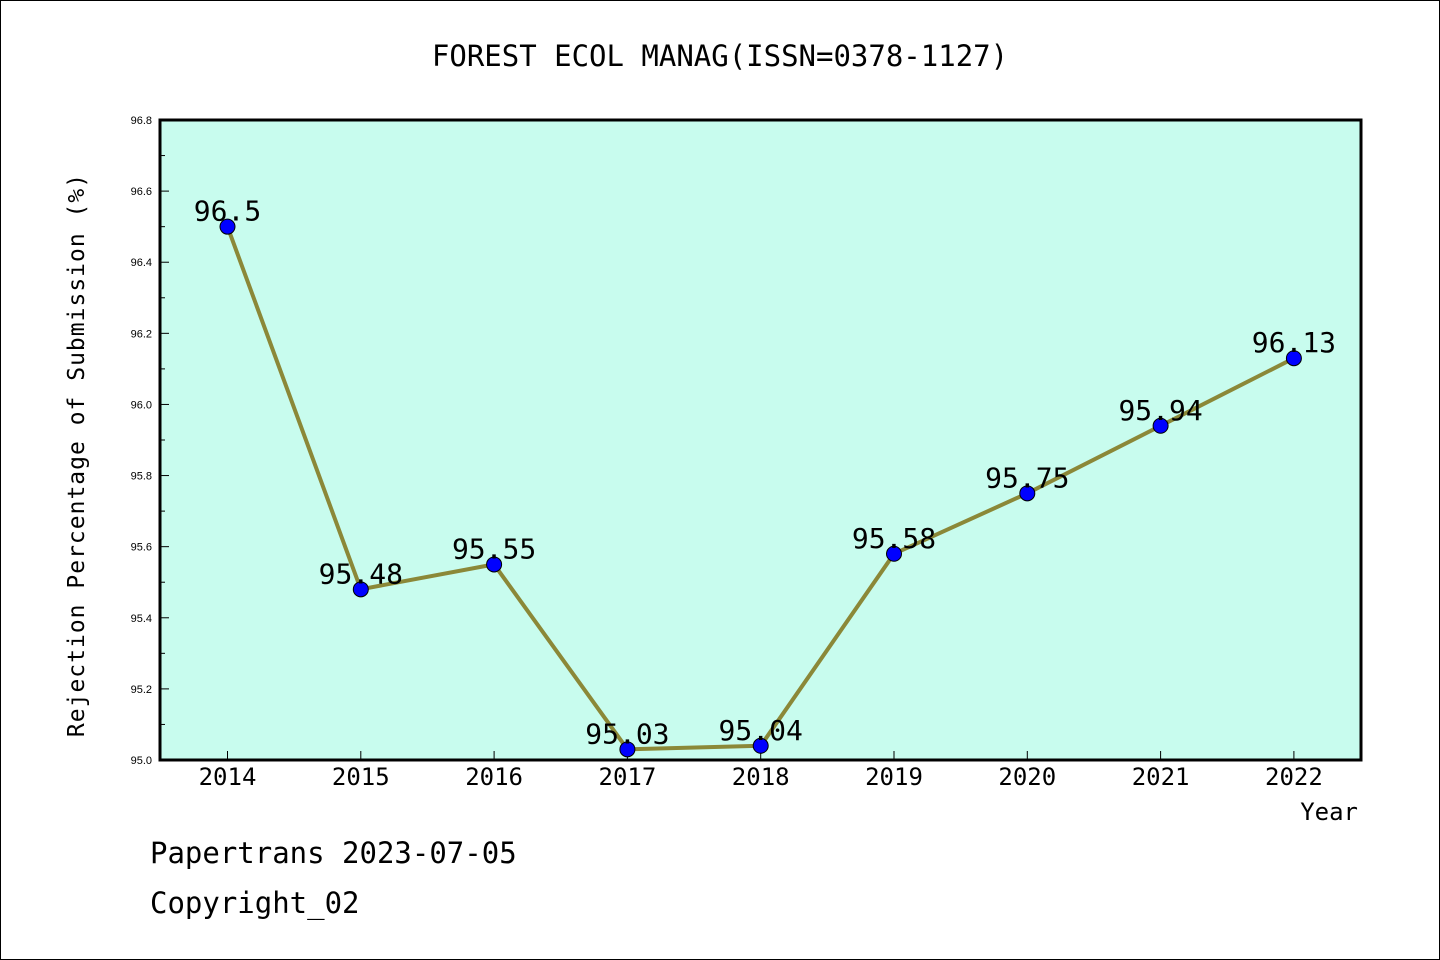  I want to click on y-axis: 95.0 95.2 95.4 95.6 95.8 96.0 96.2 96.4 96.6 96.8, so click(150, 441).